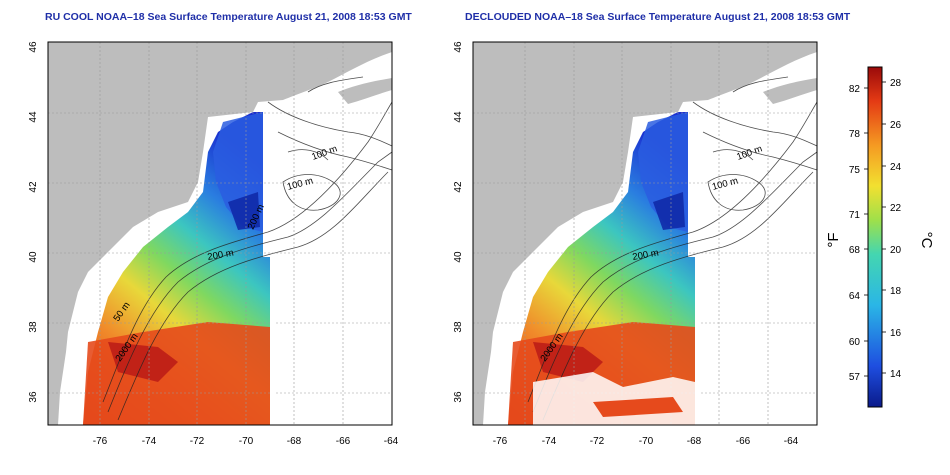 The image size is (950, 475). What do you see at coordinates (896, 83) in the screenshot?
I see `celsius-tick: 28` at bounding box center [896, 83].